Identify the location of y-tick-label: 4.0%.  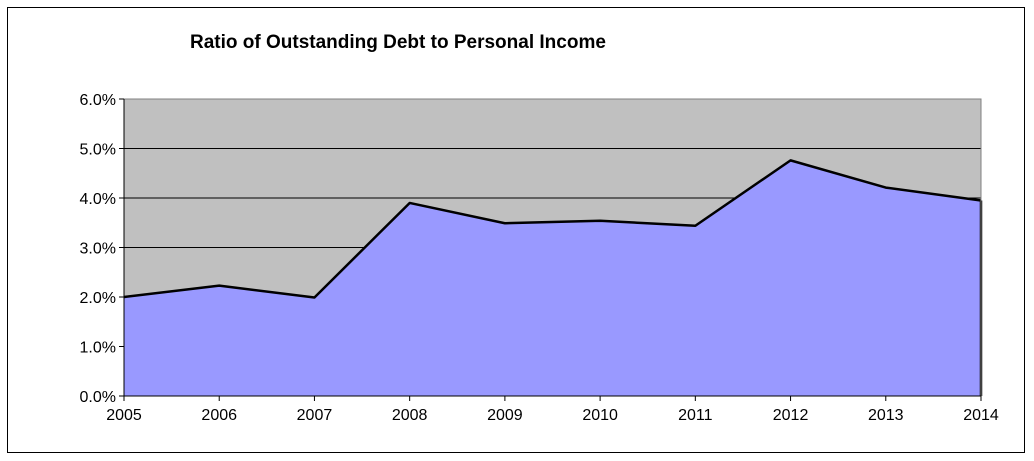
(98, 199).